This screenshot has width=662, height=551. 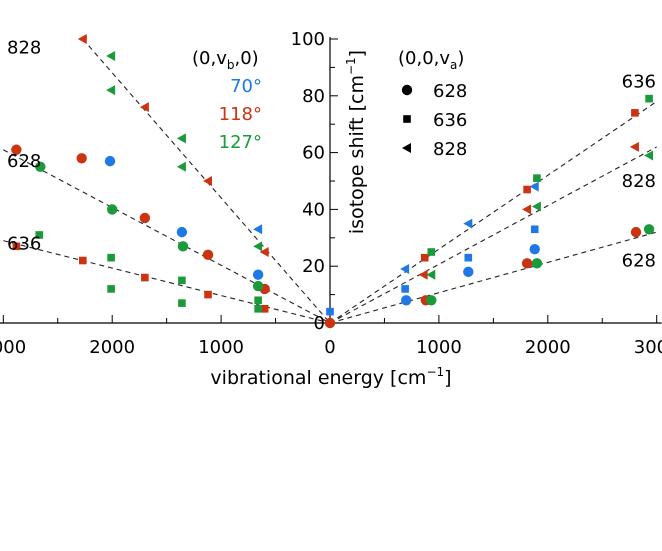 What do you see at coordinates (432, 104) in the screenshot?
I see `legend-isotopologue: (0,0,va) 628 636 828` at bounding box center [432, 104].